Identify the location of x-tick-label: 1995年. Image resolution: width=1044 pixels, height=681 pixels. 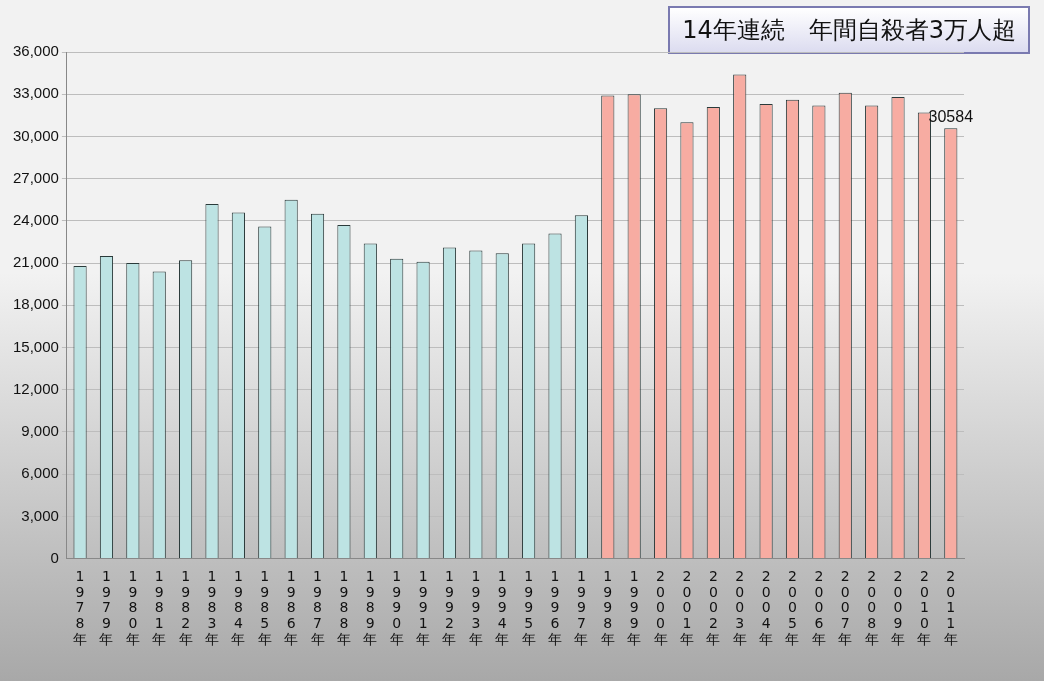
(528, 607).